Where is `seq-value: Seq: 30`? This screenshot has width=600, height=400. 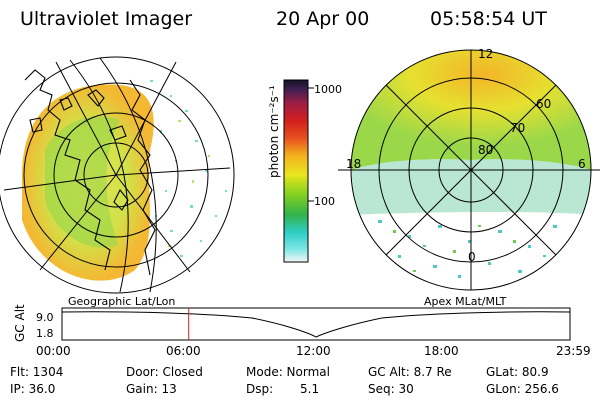 seq-value: Seq: 30 is located at coordinates (391, 389).